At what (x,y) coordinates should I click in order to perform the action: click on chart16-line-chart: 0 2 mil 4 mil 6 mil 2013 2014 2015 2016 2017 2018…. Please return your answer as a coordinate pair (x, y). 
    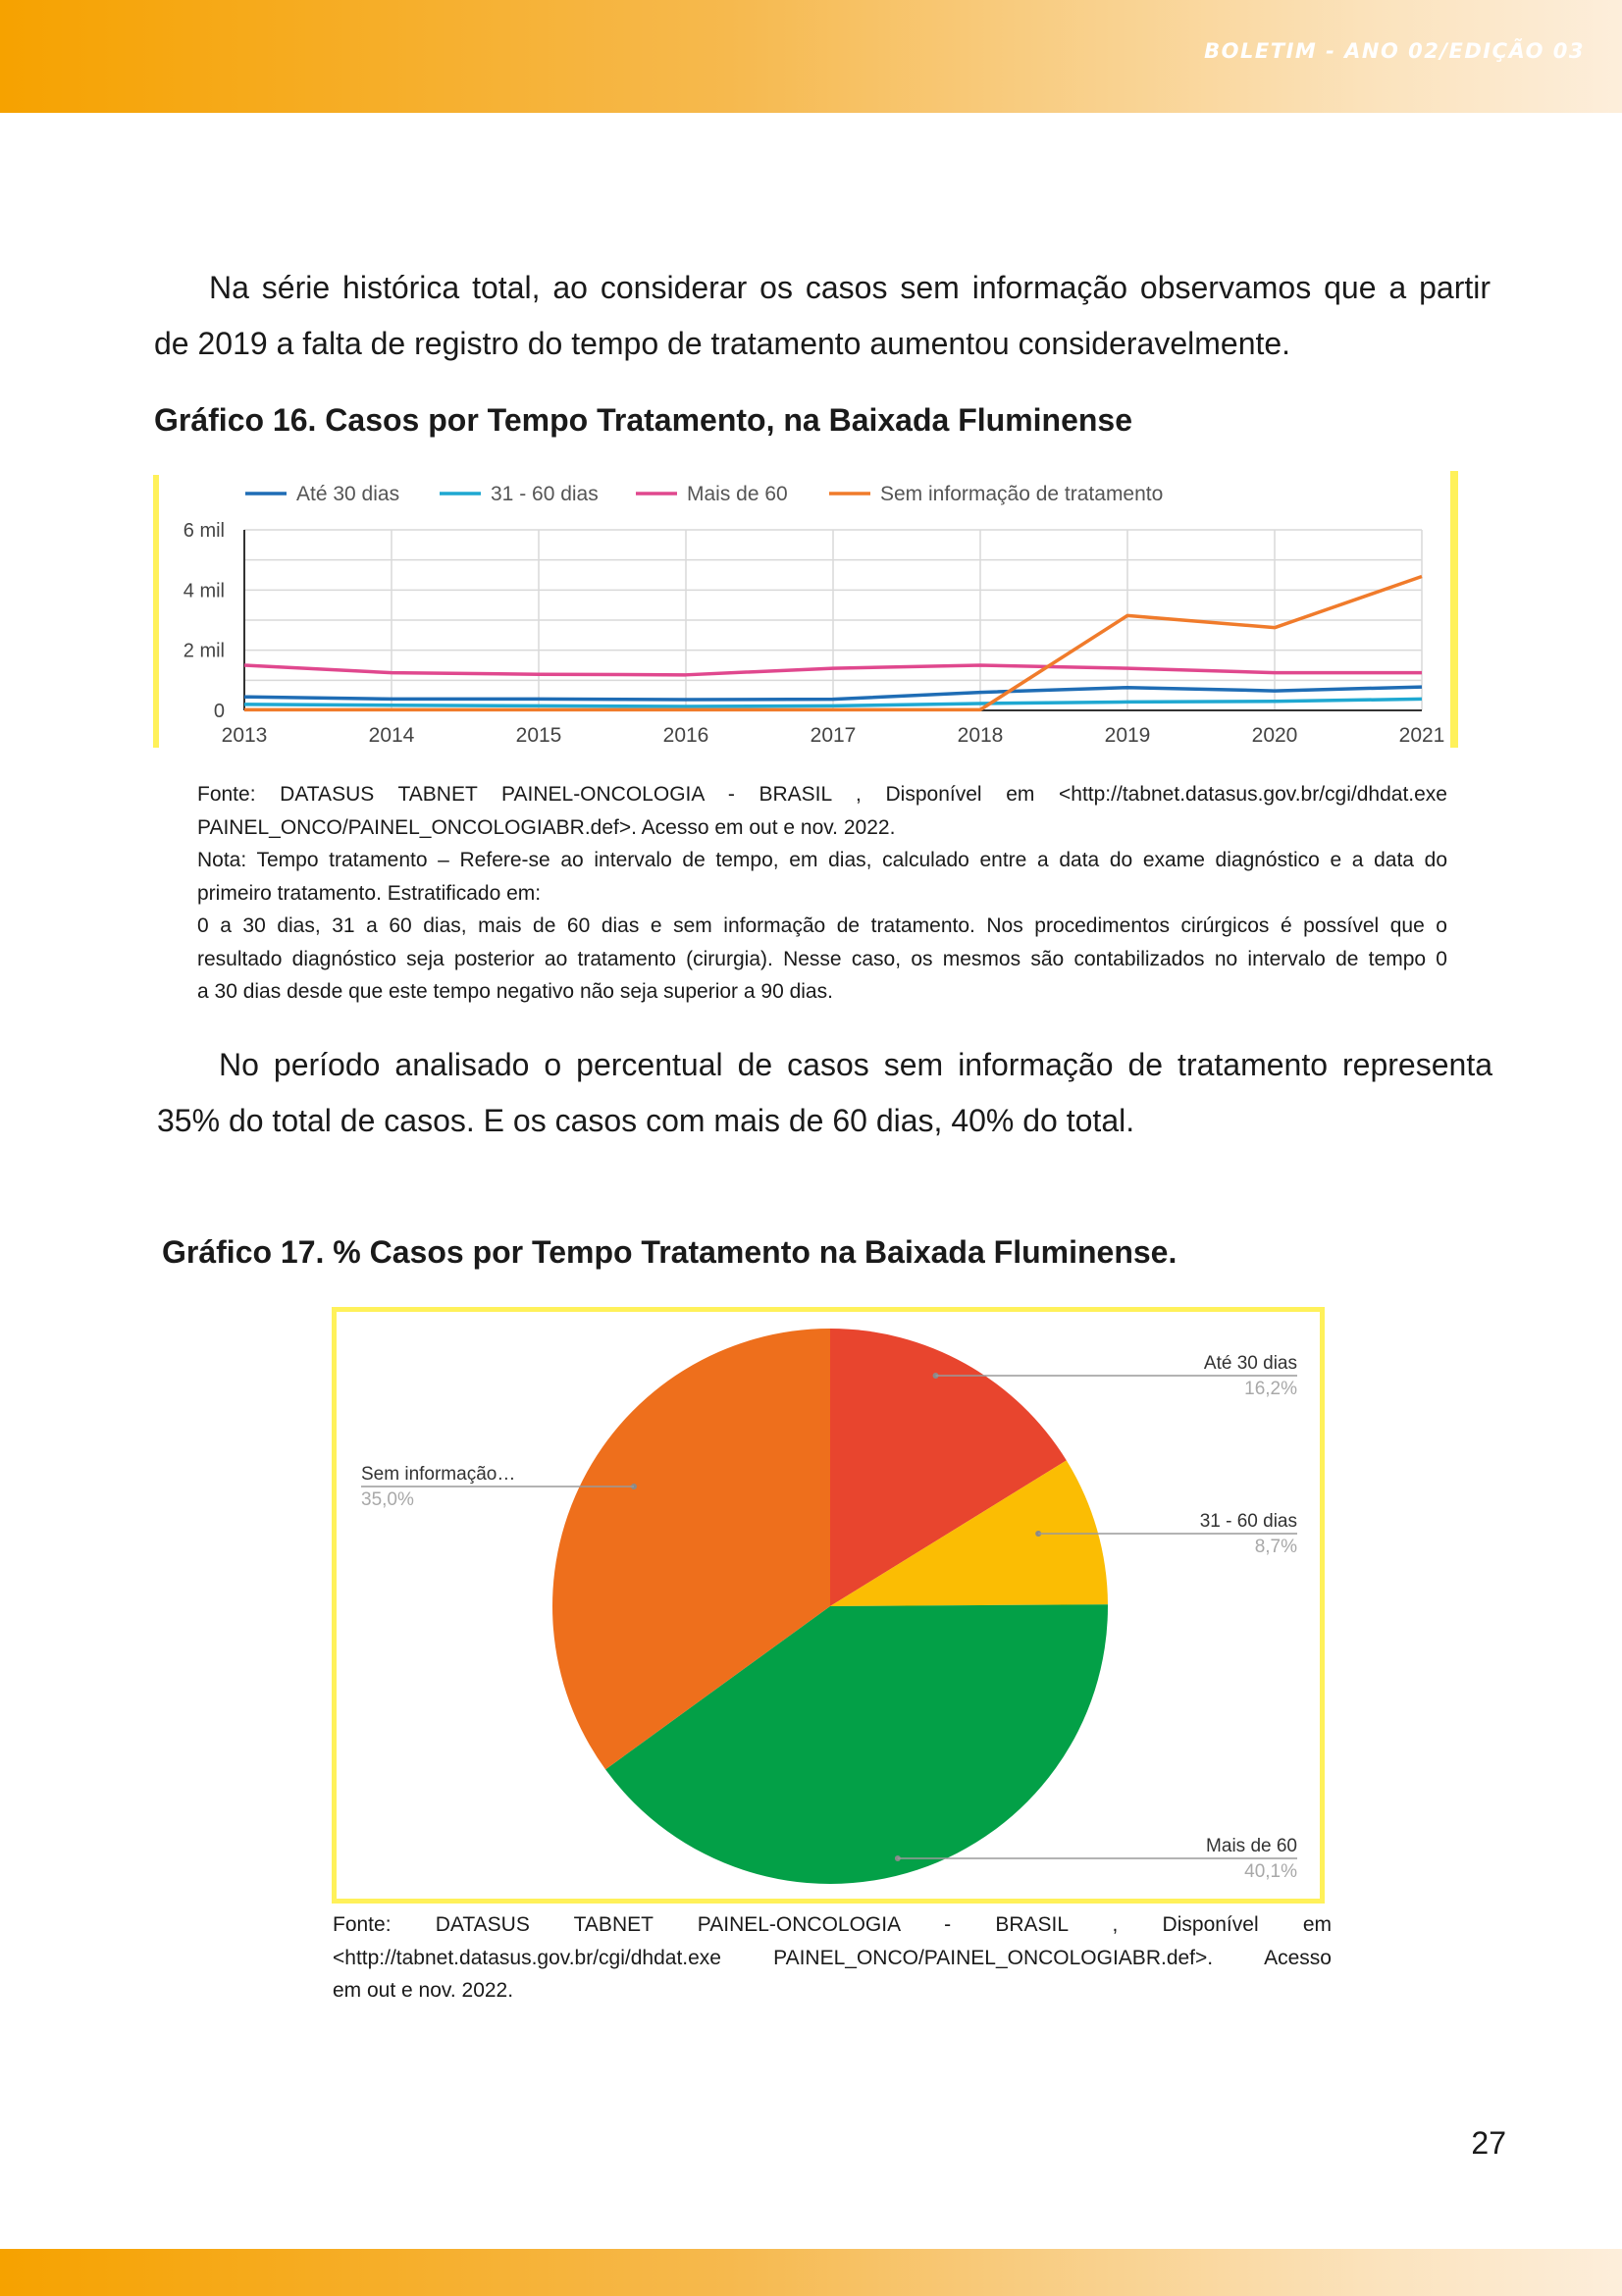
    Looking at the image, I should click on (814, 615).